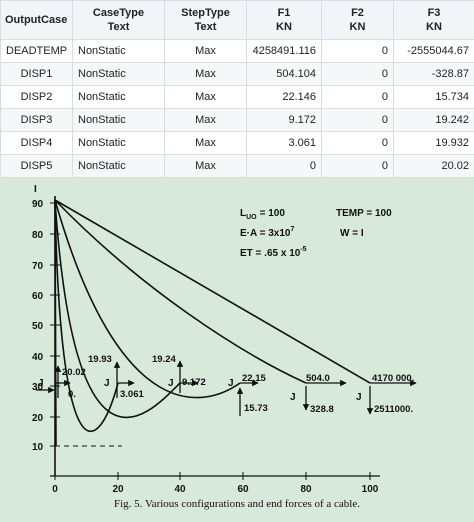 The height and width of the screenshot is (522, 474). I want to click on y-tick-label-60: 60, so click(38, 296).